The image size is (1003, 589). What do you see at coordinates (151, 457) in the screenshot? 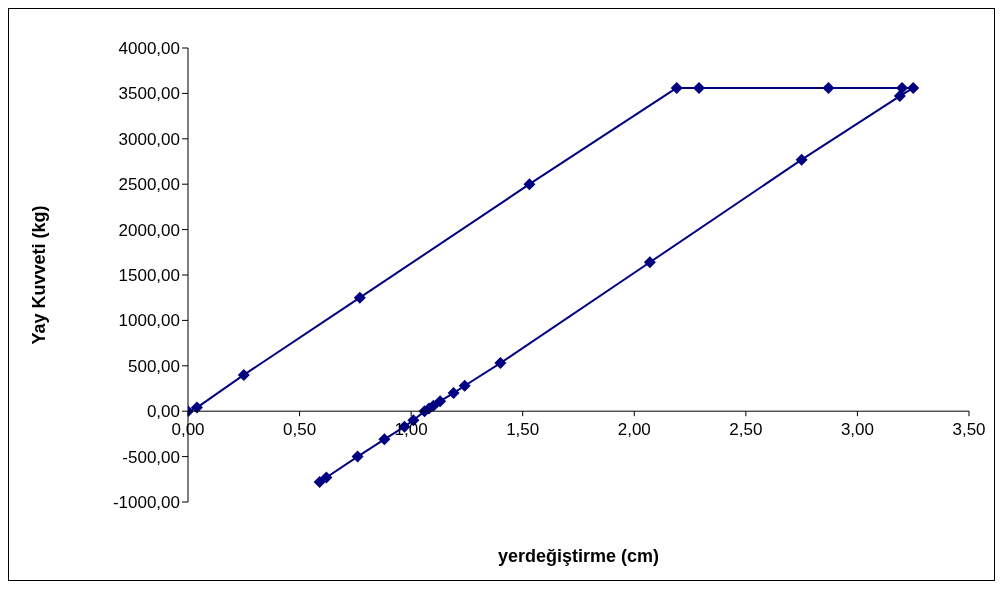
I see `y-tick-label: -500,00` at bounding box center [151, 457].